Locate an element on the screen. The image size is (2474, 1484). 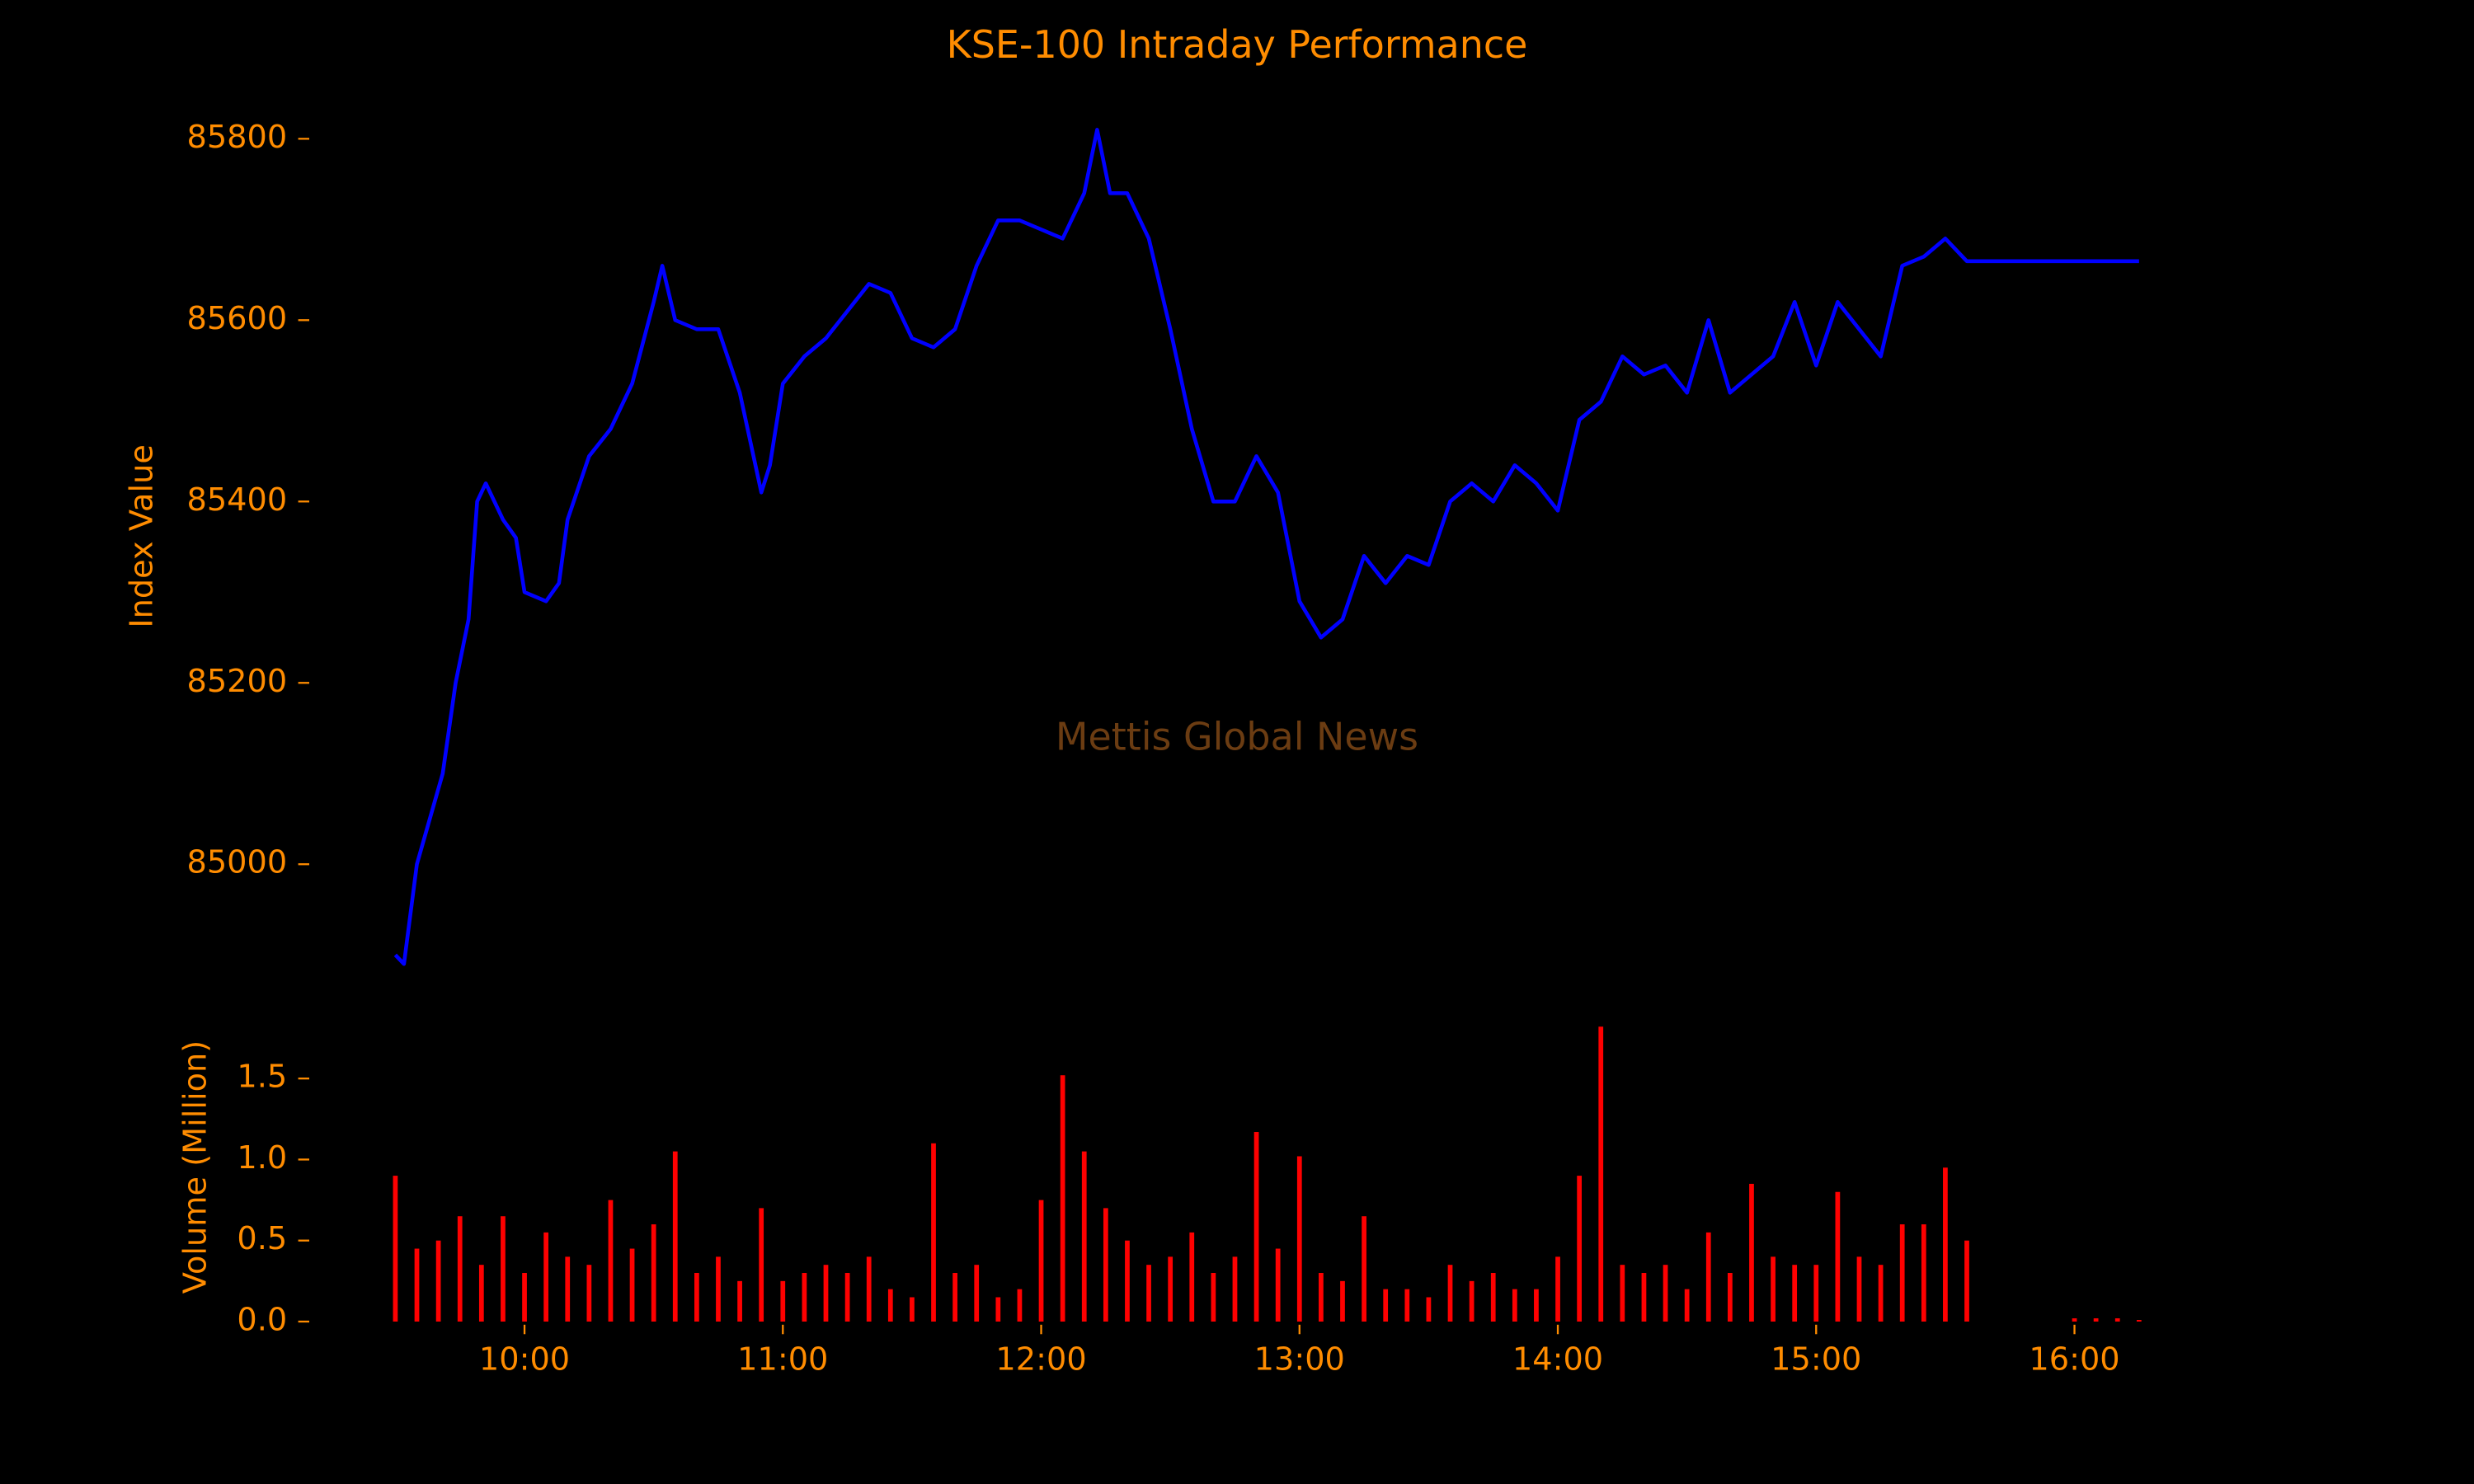
x-tick-label: 11:00 is located at coordinates (782, 1359).